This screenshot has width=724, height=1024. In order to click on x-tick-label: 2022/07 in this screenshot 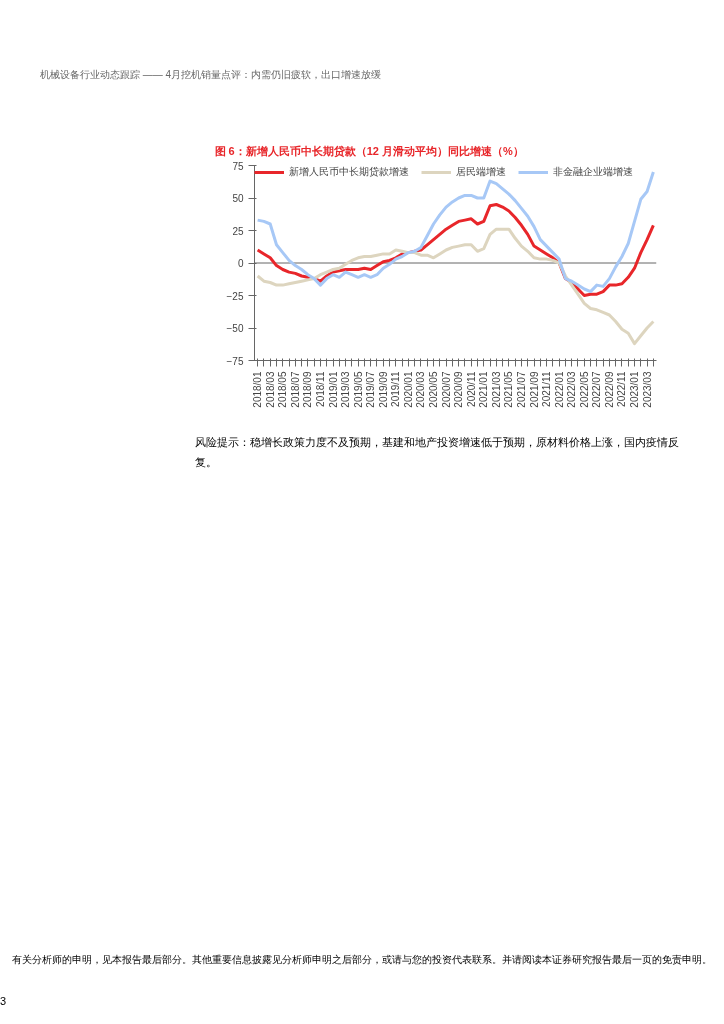, I will do `click(597, 389)`.